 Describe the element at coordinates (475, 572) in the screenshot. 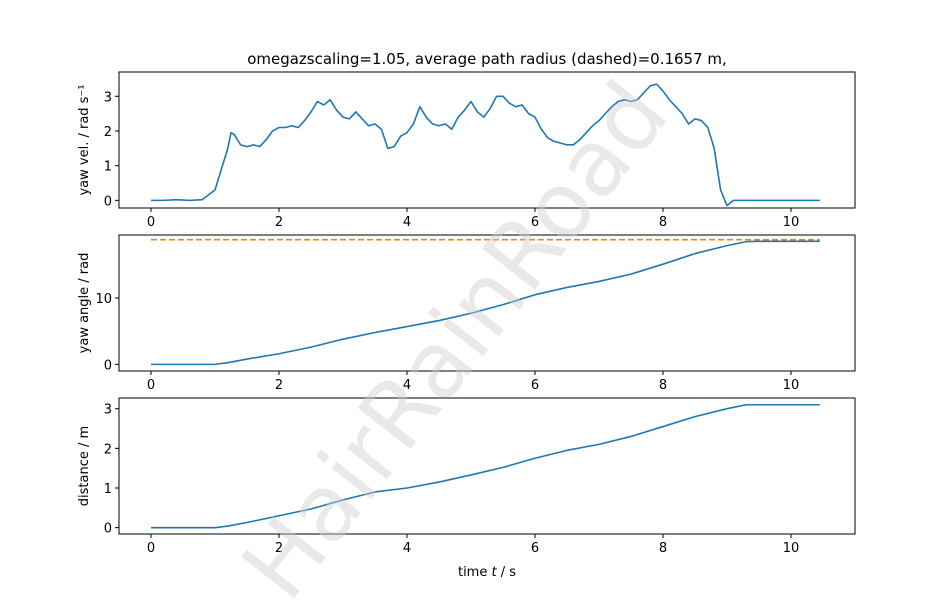

I see `x-axis-label-part: time` at that location.